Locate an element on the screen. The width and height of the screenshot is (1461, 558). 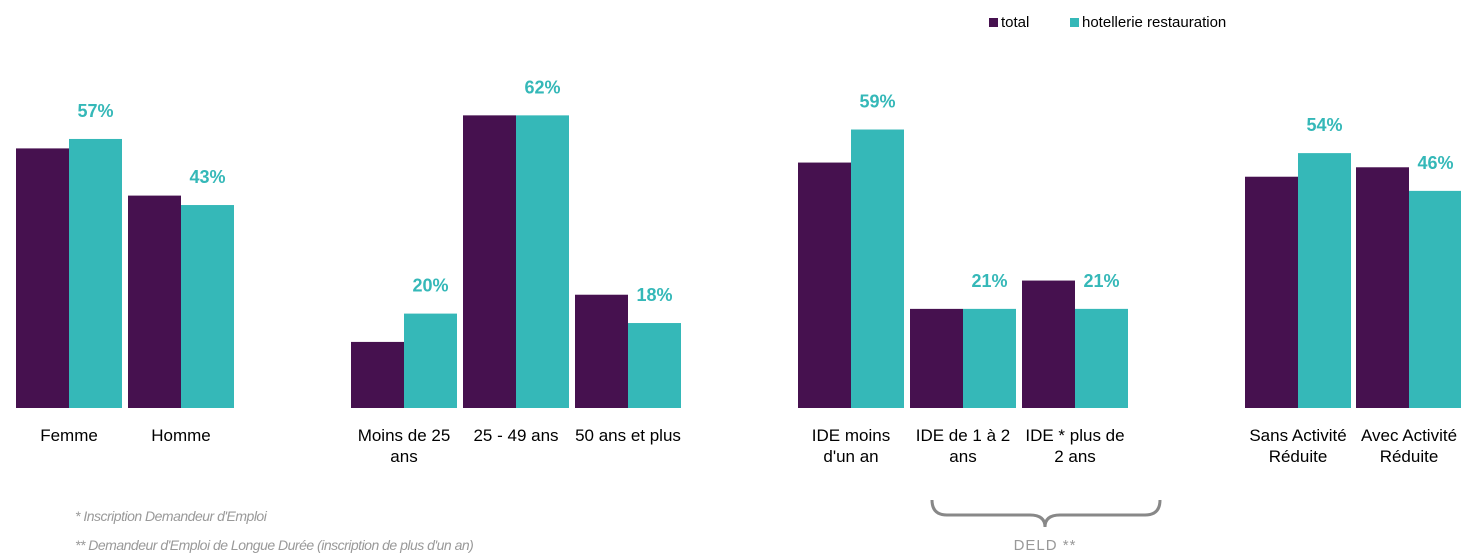
value-label: 18% is located at coordinates (654, 295).